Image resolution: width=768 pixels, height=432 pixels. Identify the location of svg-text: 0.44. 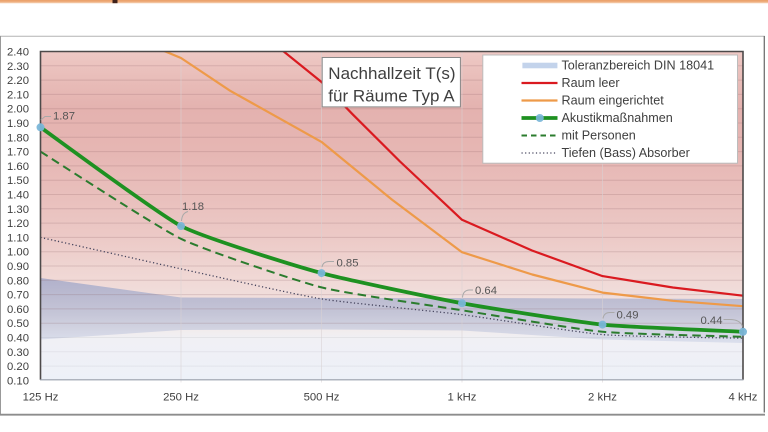
(712, 321).